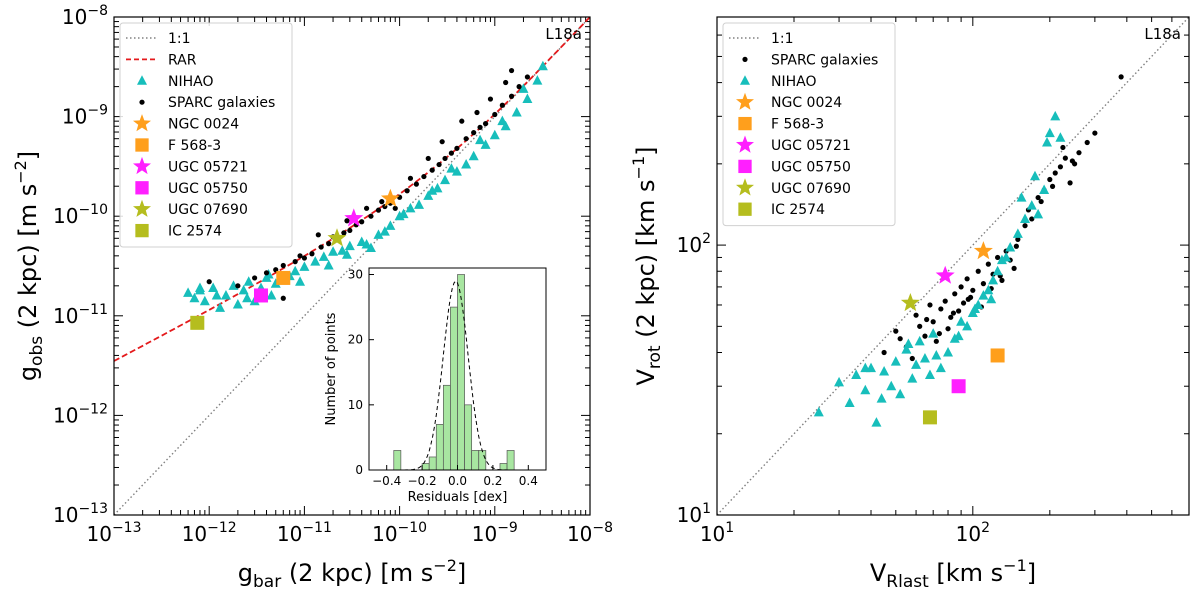 The image size is (1200, 596). What do you see at coordinates (811, 189) in the screenshot?
I see `legend-label: UGC 07690` at bounding box center [811, 189].